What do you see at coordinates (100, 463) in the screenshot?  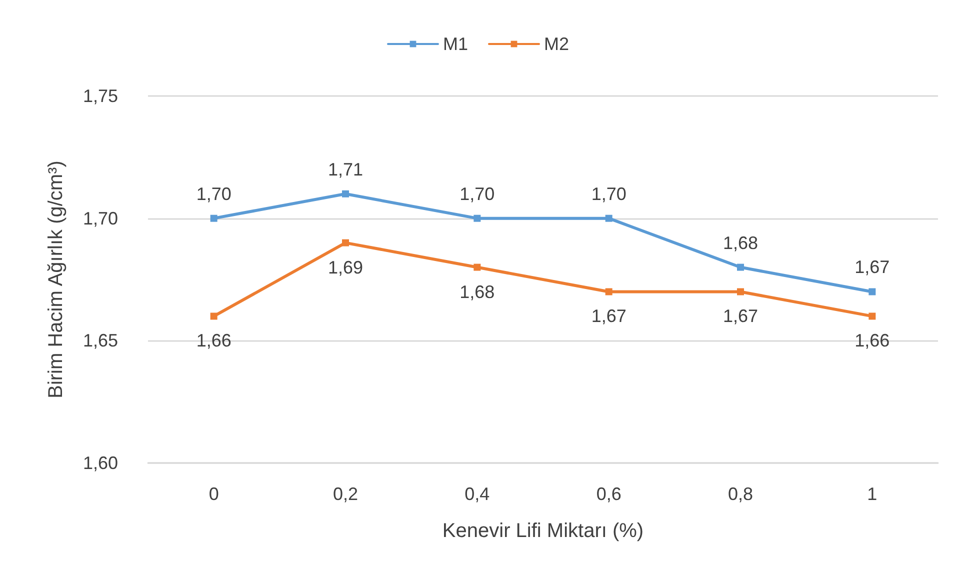 I see `y-tick-label: 1,60` at bounding box center [100, 463].